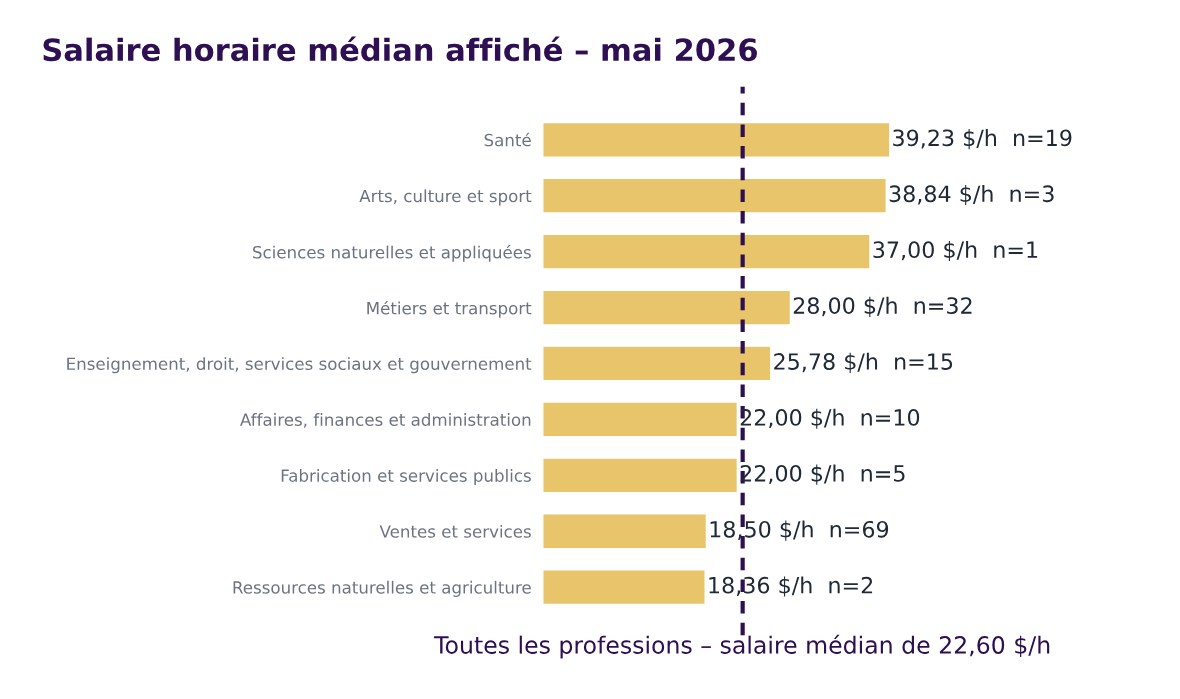 Image resolution: width=1180 pixels, height=699 pixels. Describe the element at coordinates (507, 139) in the screenshot. I see `y-tick-label: Santé` at that location.